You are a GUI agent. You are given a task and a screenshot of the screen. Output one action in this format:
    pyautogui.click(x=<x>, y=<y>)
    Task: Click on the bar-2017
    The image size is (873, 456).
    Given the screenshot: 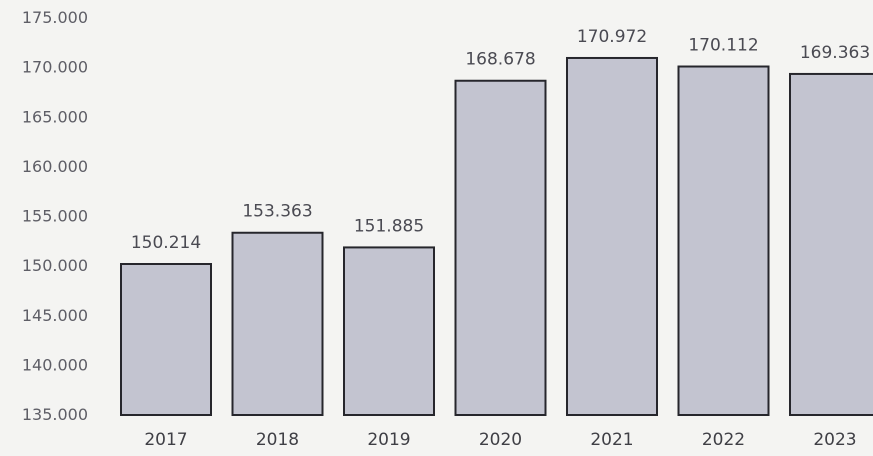 What is the action you would take?
    pyautogui.click(x=166, y=339)
    